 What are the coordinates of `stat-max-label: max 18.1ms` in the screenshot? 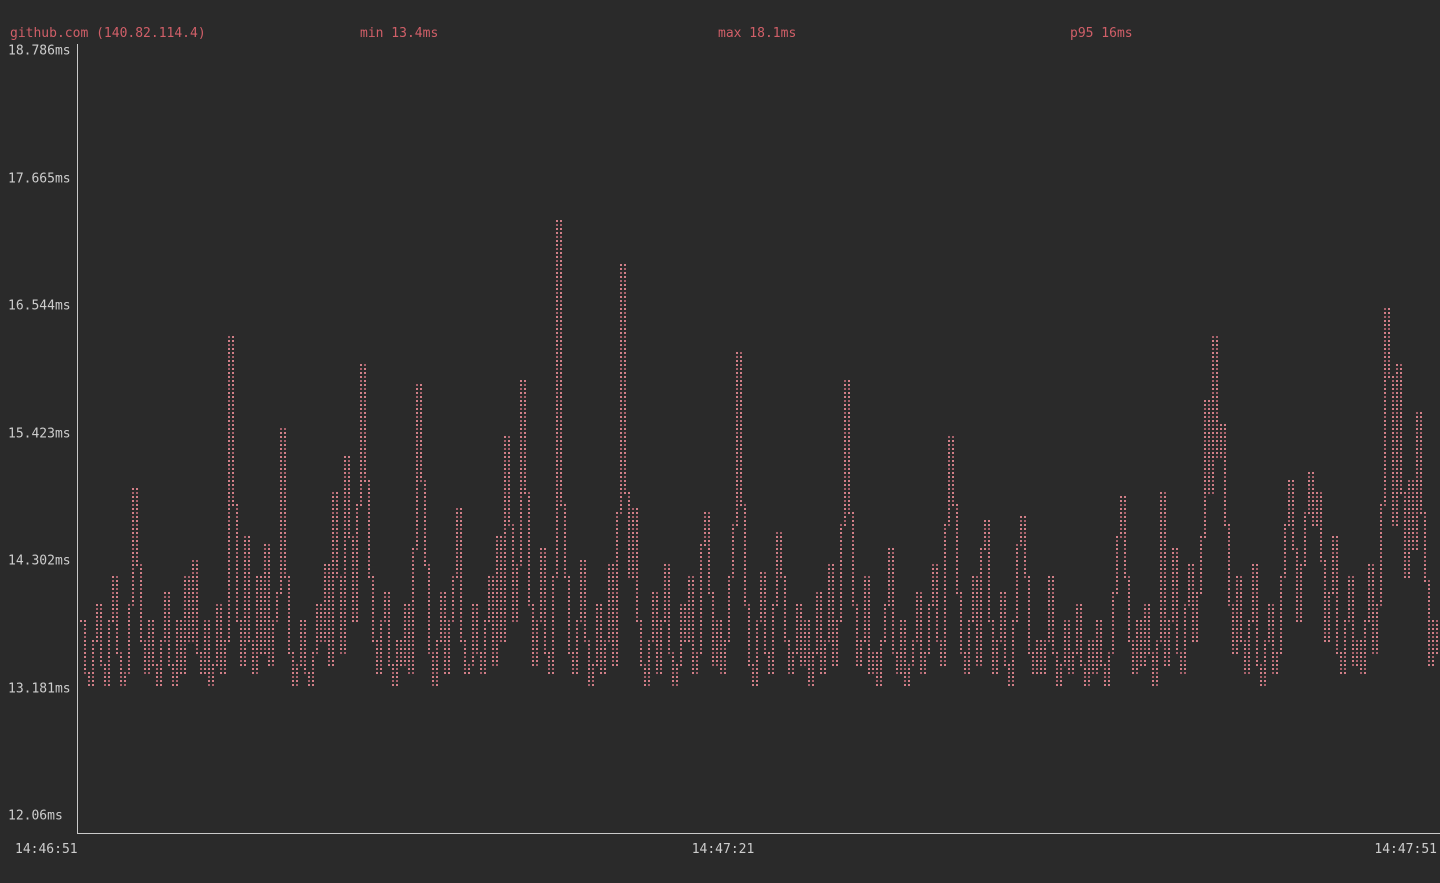 It's located at (757, 33).